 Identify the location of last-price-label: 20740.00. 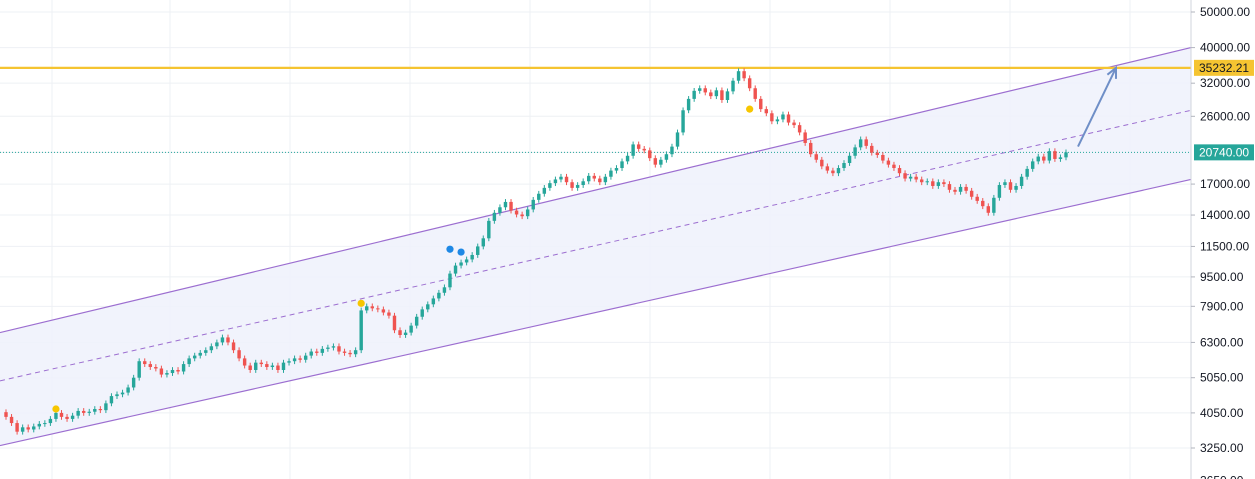
(1224, 152).